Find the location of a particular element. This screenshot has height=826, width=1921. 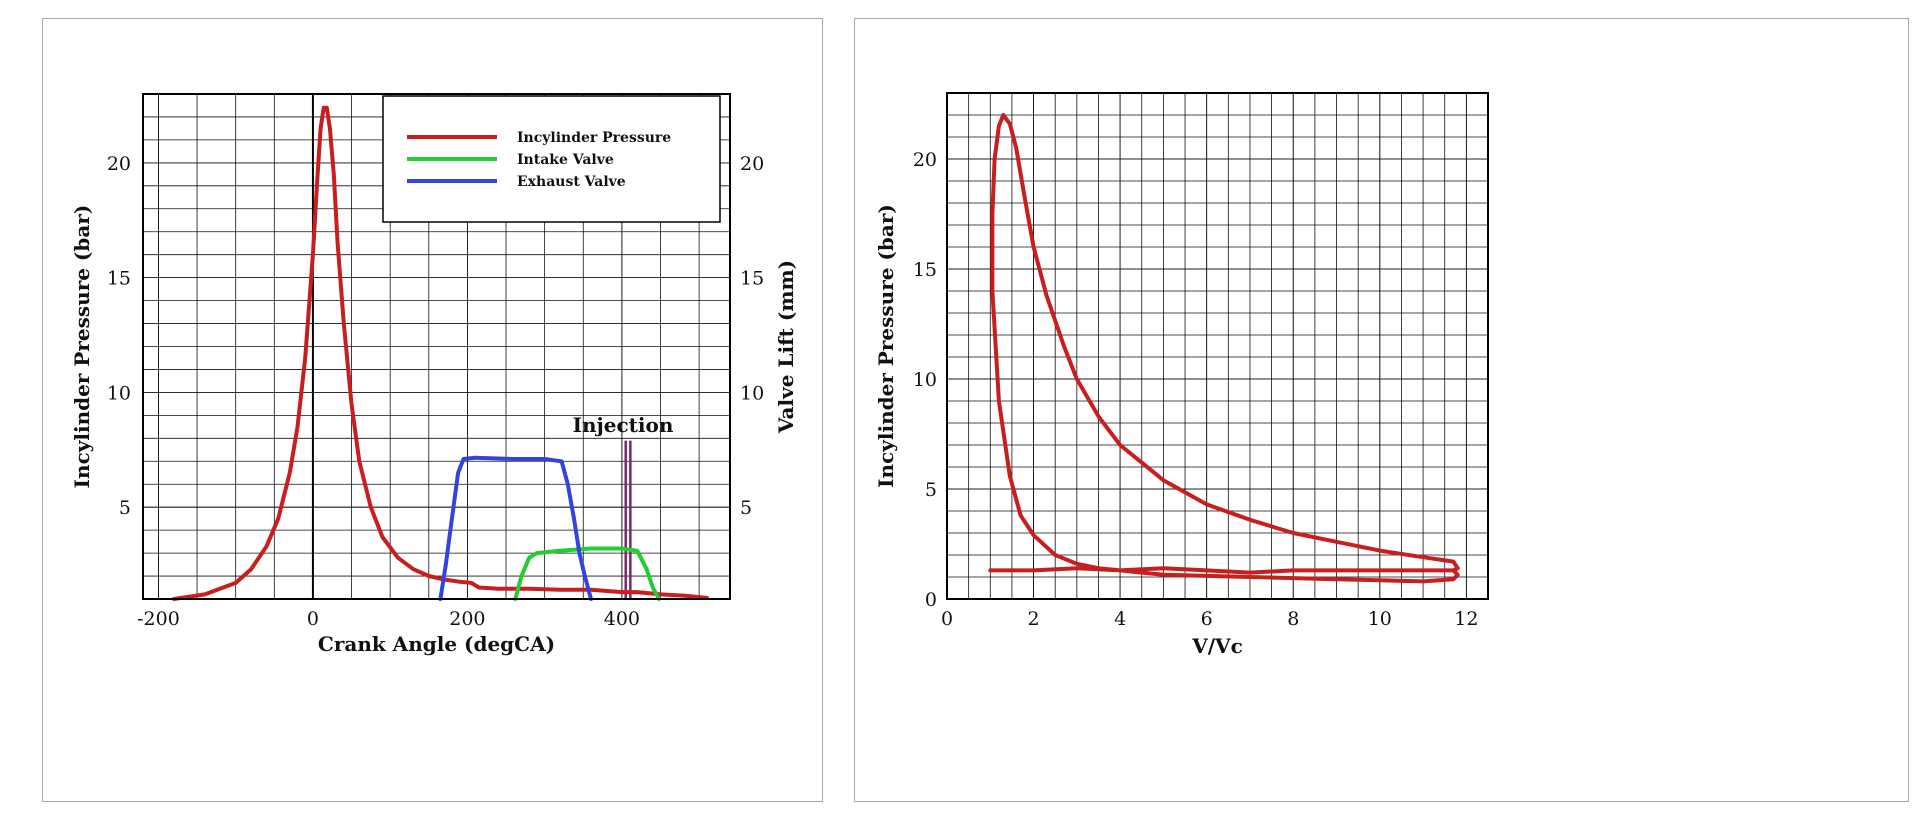

injection-annotation: Injection is located at coordinates (623, 425).